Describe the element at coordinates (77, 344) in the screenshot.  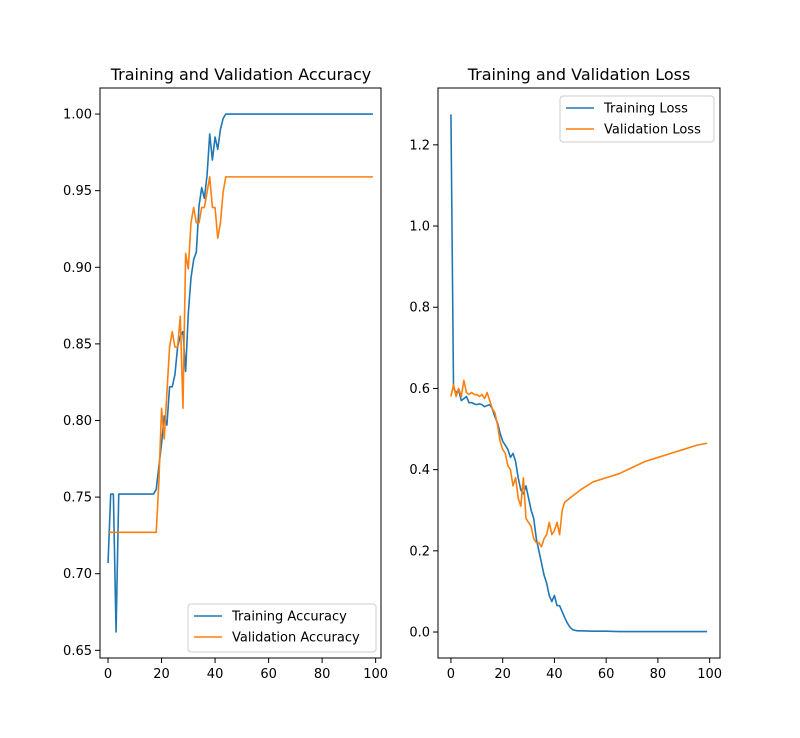
I see `y-tick-label: 0.85` at that location.